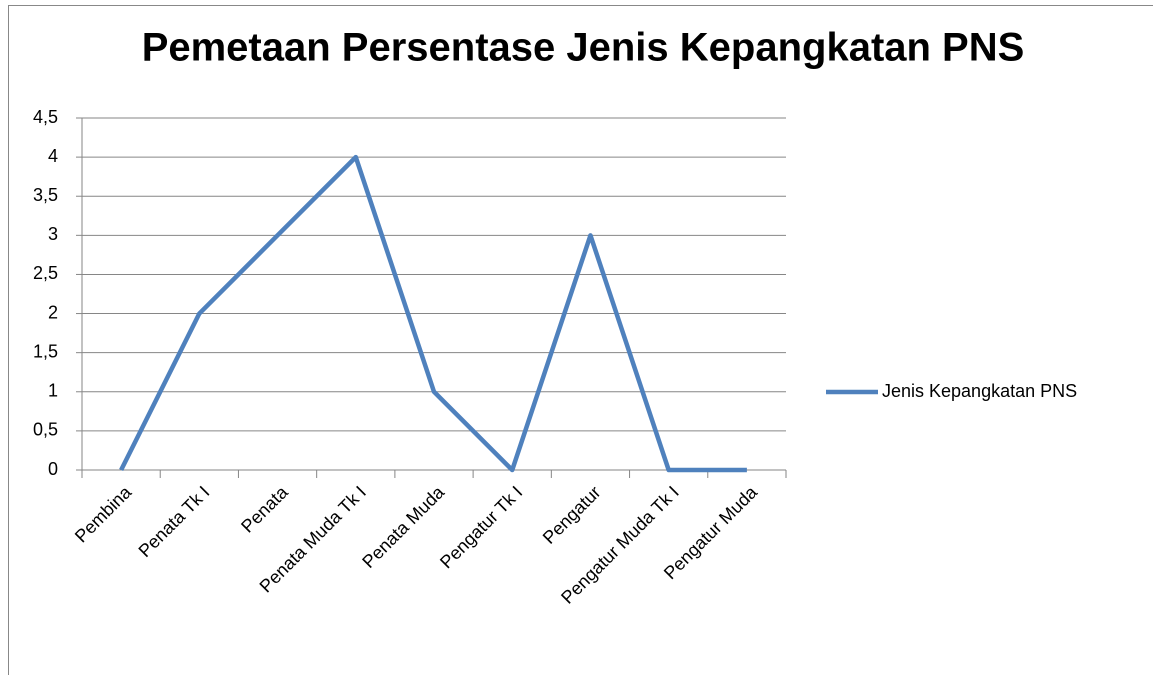  What do you see at coordinates (53, 312) in the screenshot?
I see `y-tick-label: 2` at bounding box center [53, 312].